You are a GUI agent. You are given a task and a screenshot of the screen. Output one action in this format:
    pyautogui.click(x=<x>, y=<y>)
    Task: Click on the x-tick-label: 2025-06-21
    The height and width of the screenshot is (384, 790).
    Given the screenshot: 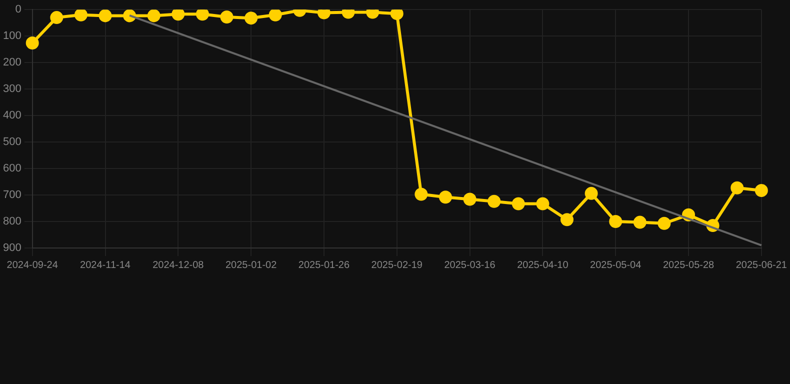 What is the action you would take?
    pyautogui.click(x=762, y=265)
    